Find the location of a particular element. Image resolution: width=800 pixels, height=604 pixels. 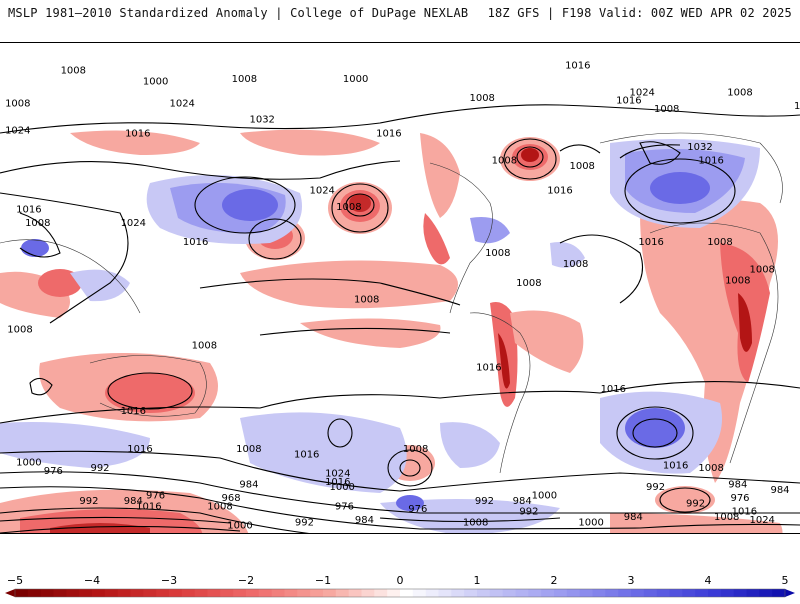

colorbar-tick-label: −1 is located at coordinates (323, 580).